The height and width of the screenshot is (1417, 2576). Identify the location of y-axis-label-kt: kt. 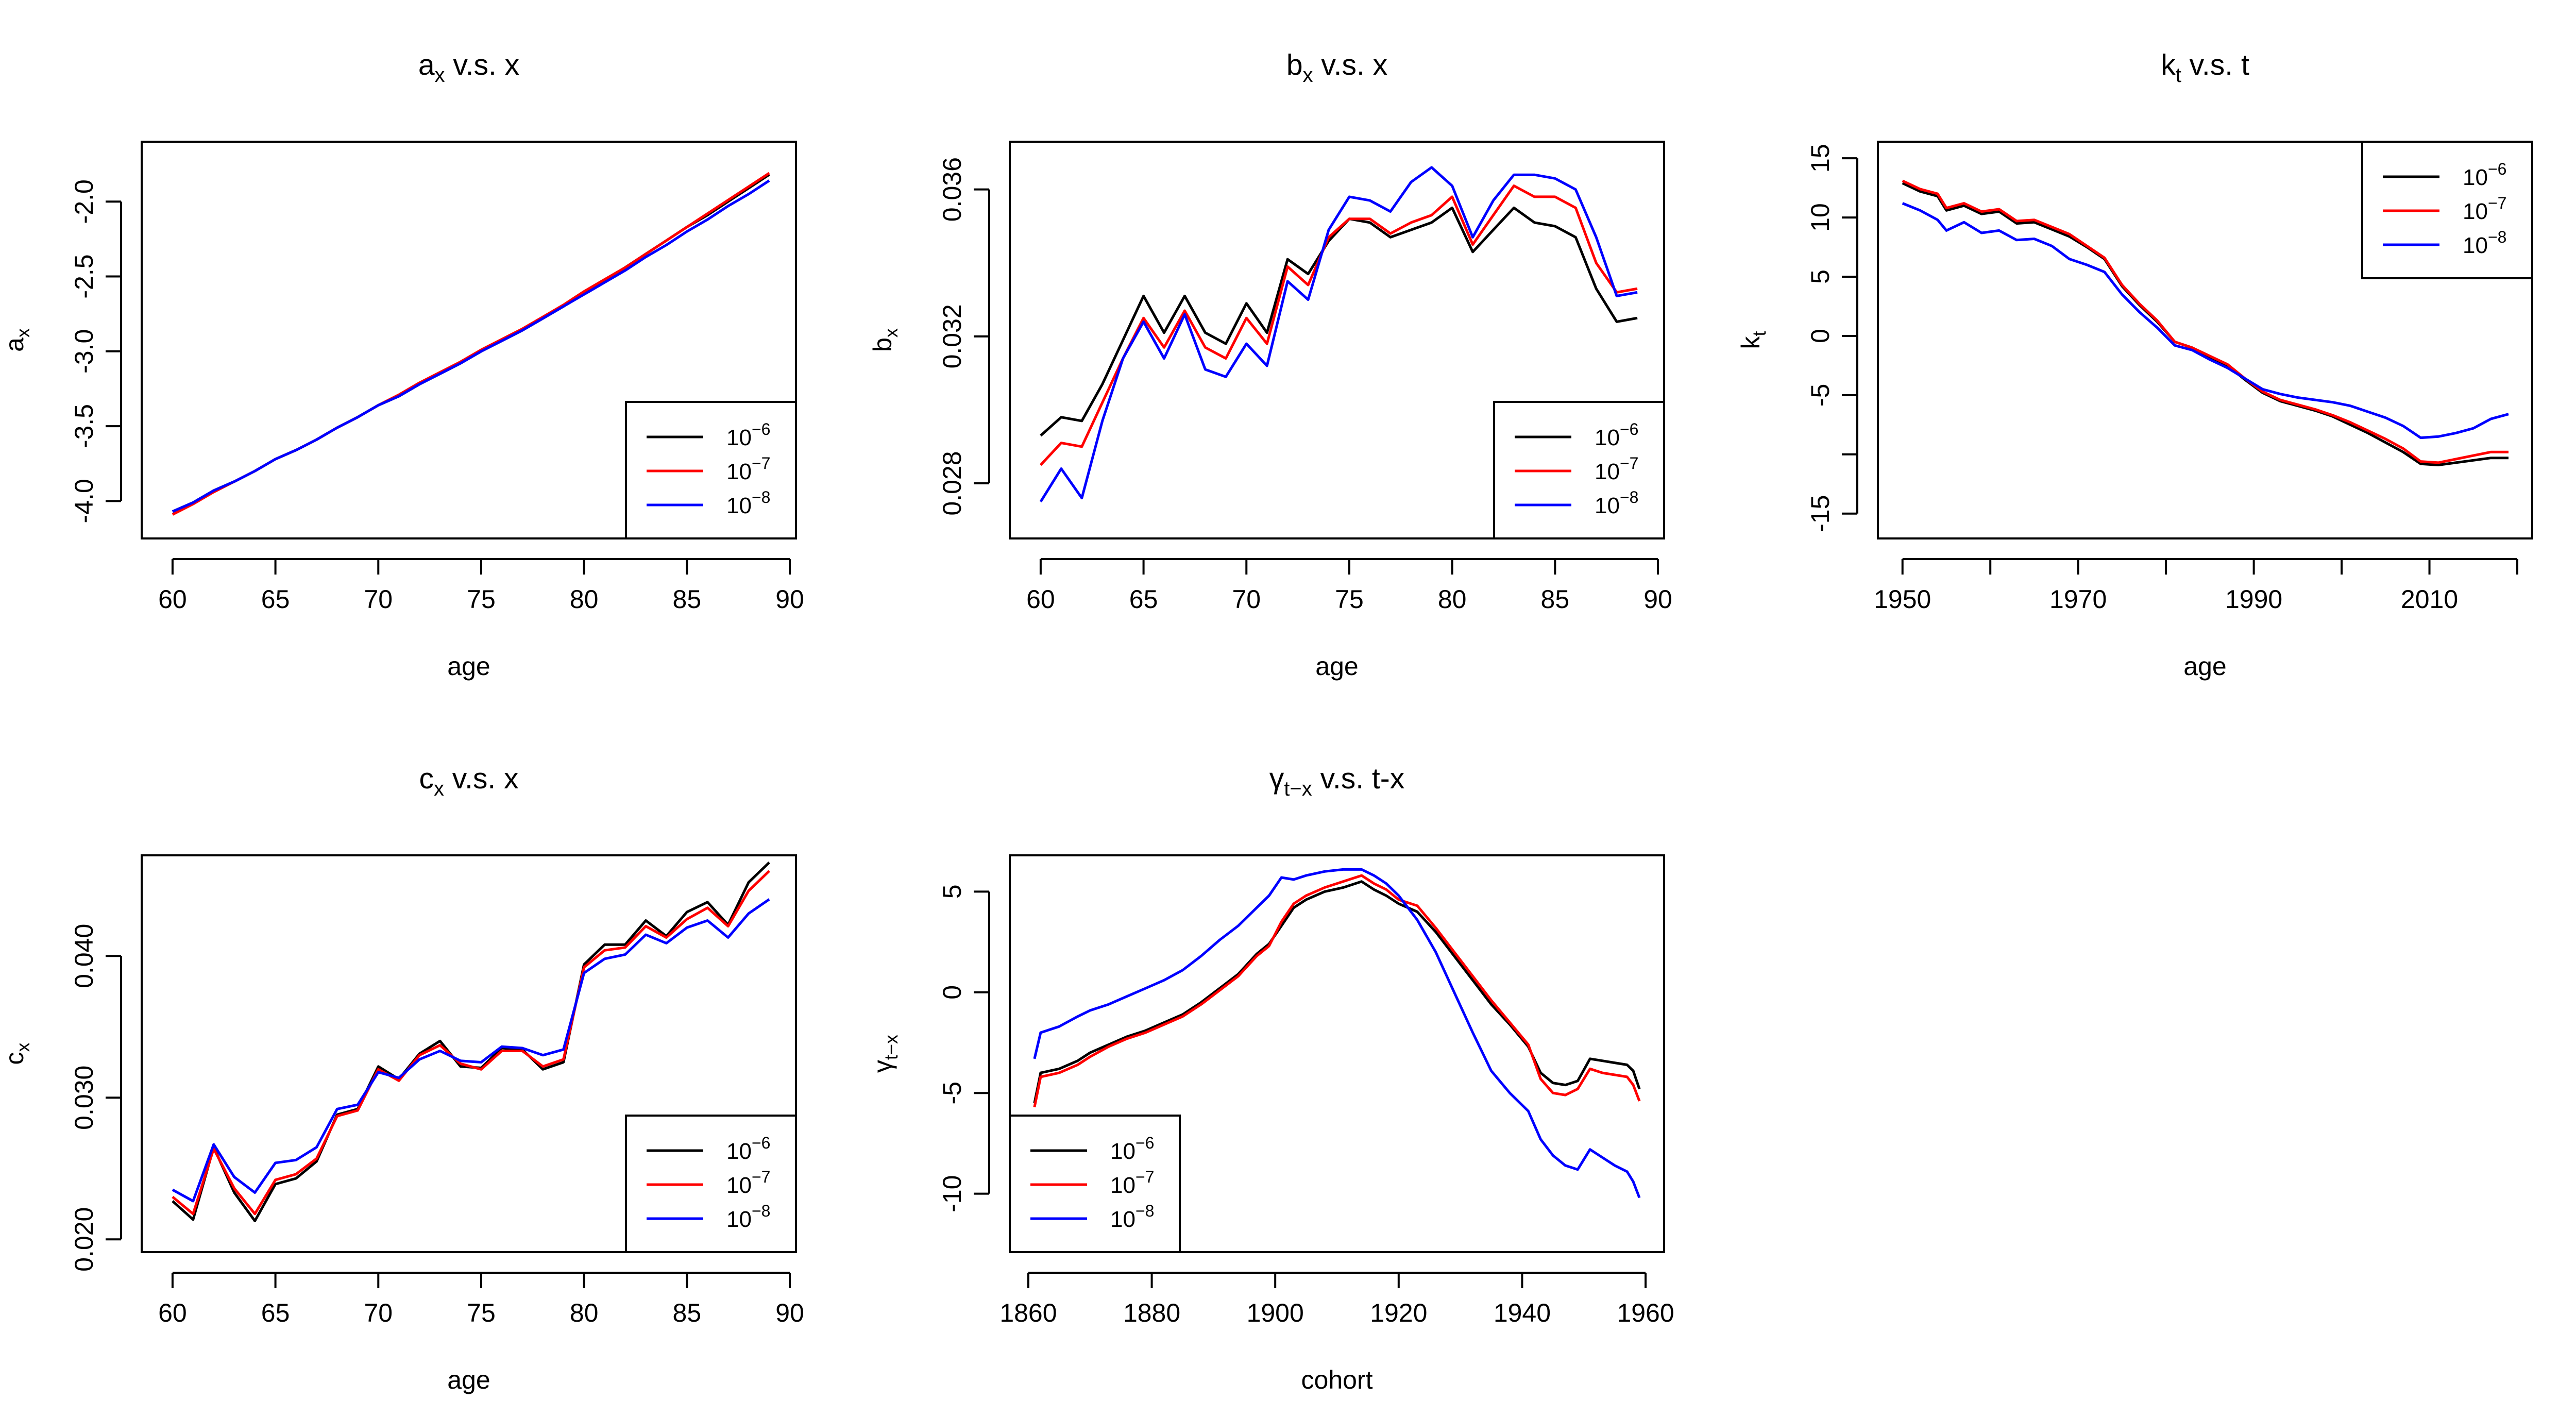
(1753, 340).